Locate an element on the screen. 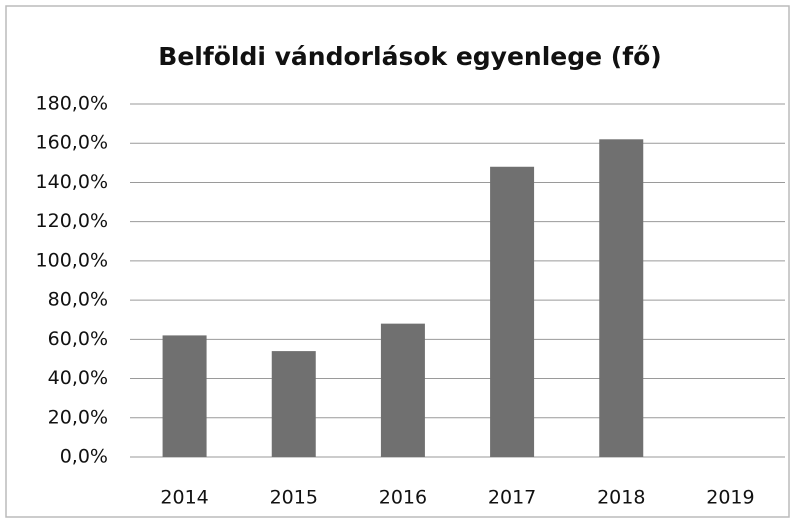 The width and height of the screenshot is (795, 523). chart-title: Belföldi vándorlások egyenlege (fő) is located at coordinates (409, 56).